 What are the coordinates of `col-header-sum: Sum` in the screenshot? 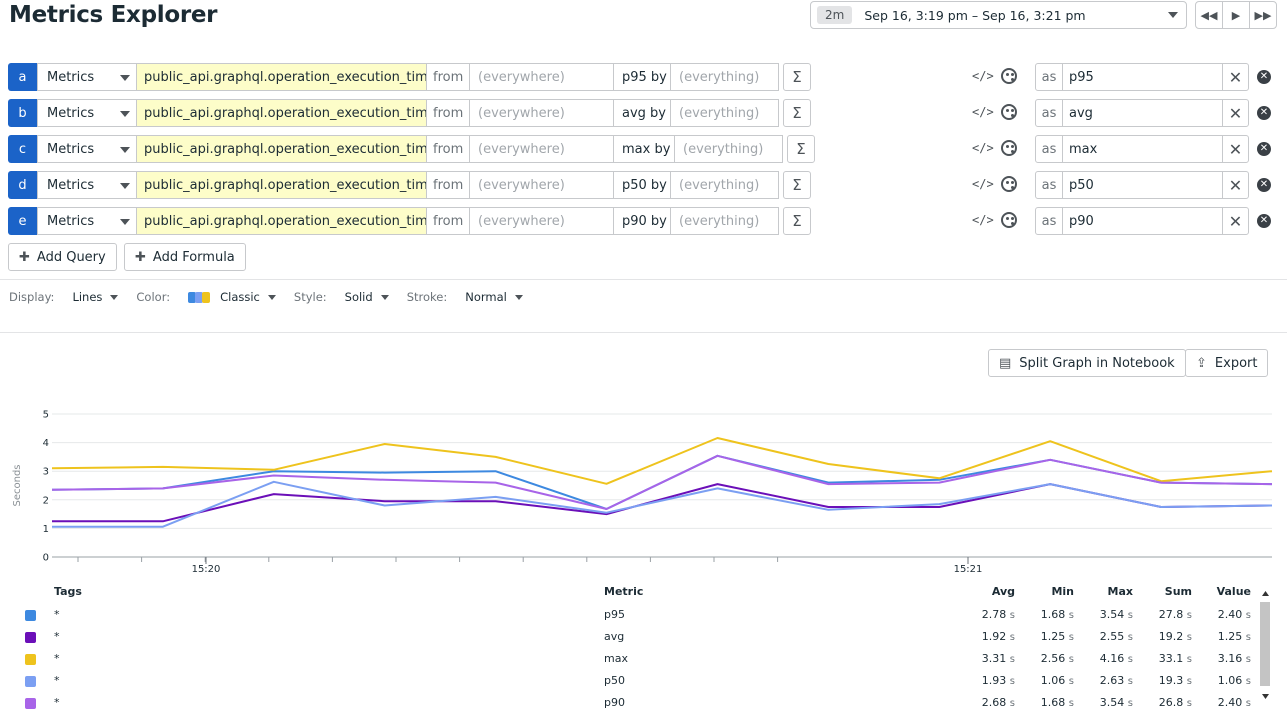 It's located at (1178, 591).